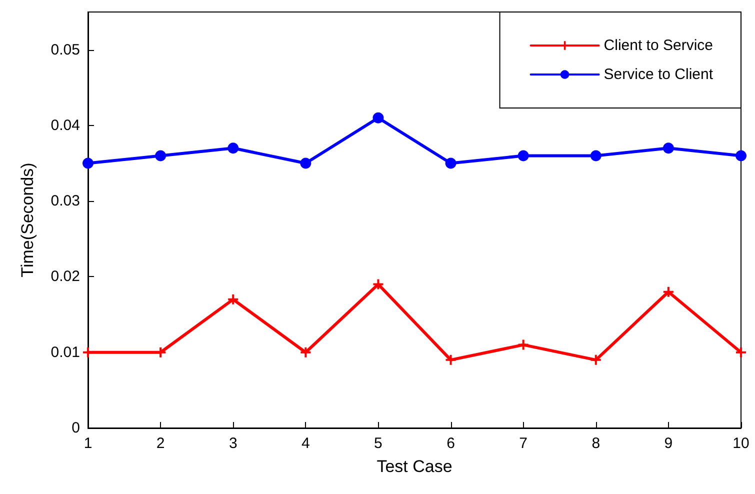 The height and width of the screenshot is (494, 755). What do you see at coordinates (414, 466) in the screenshot?
I see `x-axis-title: Test Case` at bounding box center [414, 466].